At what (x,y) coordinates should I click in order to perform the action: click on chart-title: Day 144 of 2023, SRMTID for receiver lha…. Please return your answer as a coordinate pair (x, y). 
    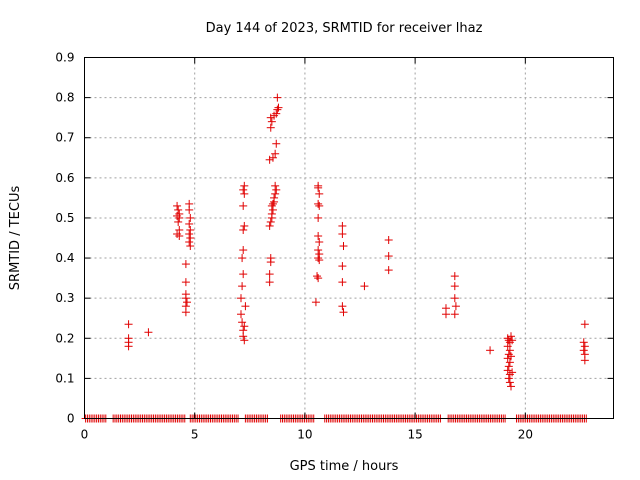
    Looking at the image, I should click on (344, 28).